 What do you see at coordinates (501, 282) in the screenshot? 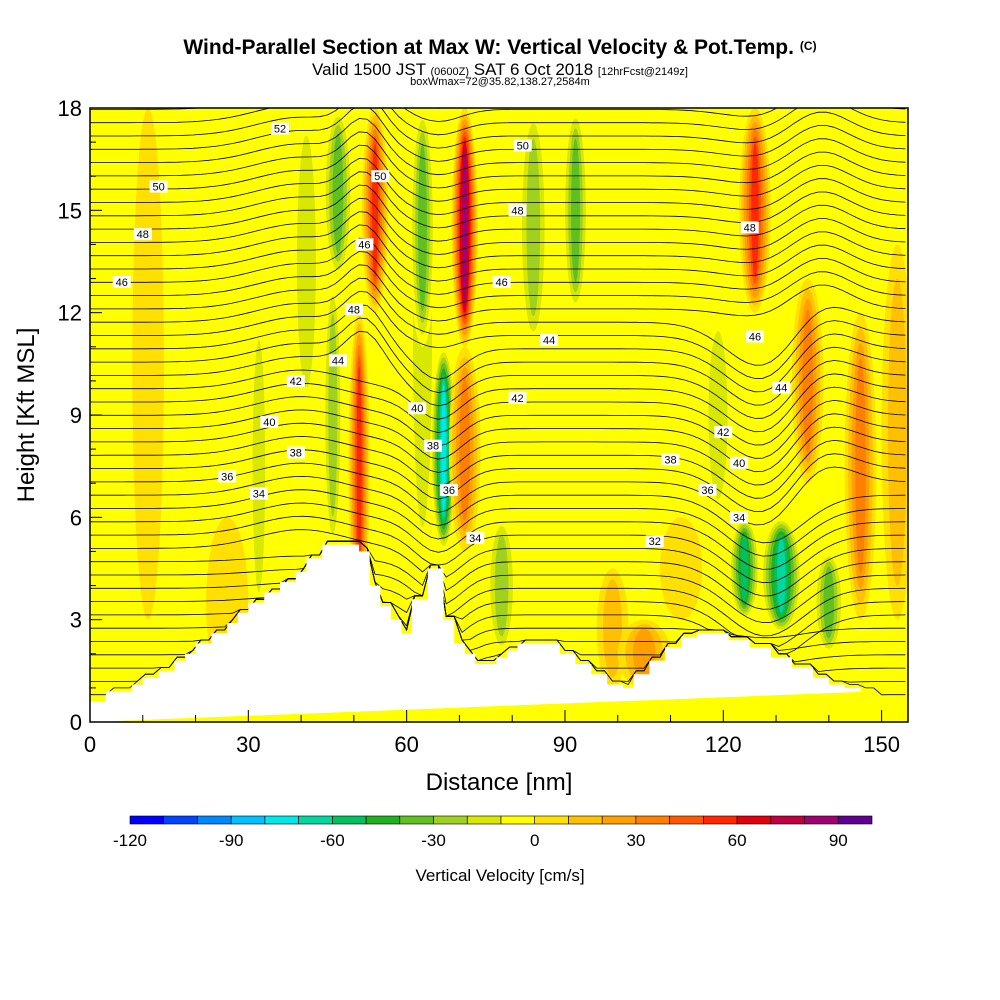
I see `contour-label: 46` at bounding box center [501, 282].